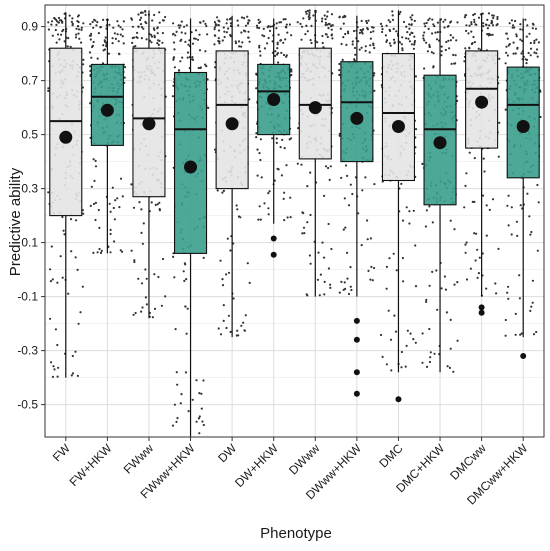  I want to click on outlier-point, so click(356, 372).